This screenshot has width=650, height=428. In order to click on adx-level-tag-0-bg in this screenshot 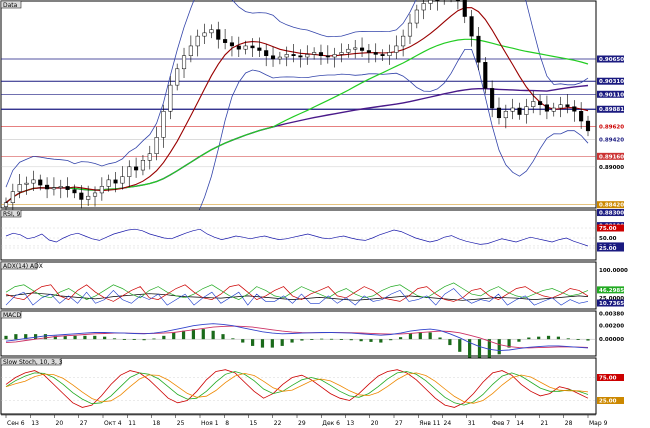, I will do `click(610, 270)`.